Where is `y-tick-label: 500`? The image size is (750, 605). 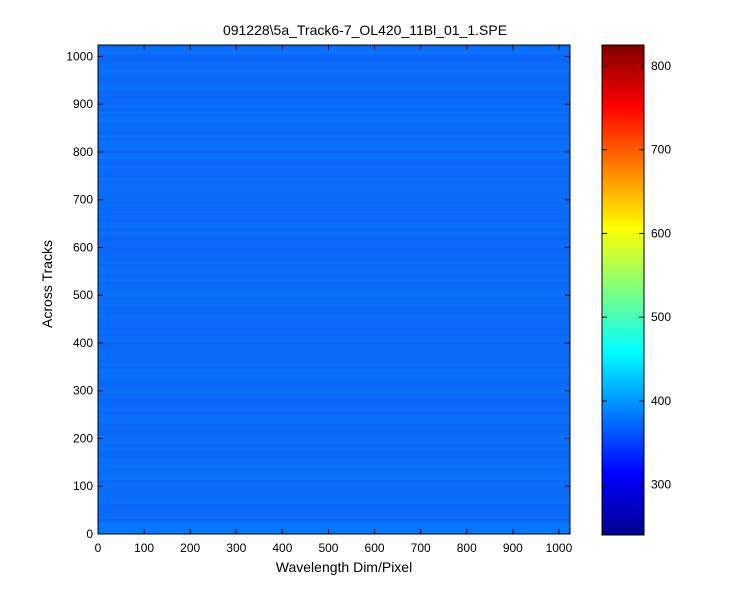
y-tick-label: 500 is located at coordinates (83, 295).